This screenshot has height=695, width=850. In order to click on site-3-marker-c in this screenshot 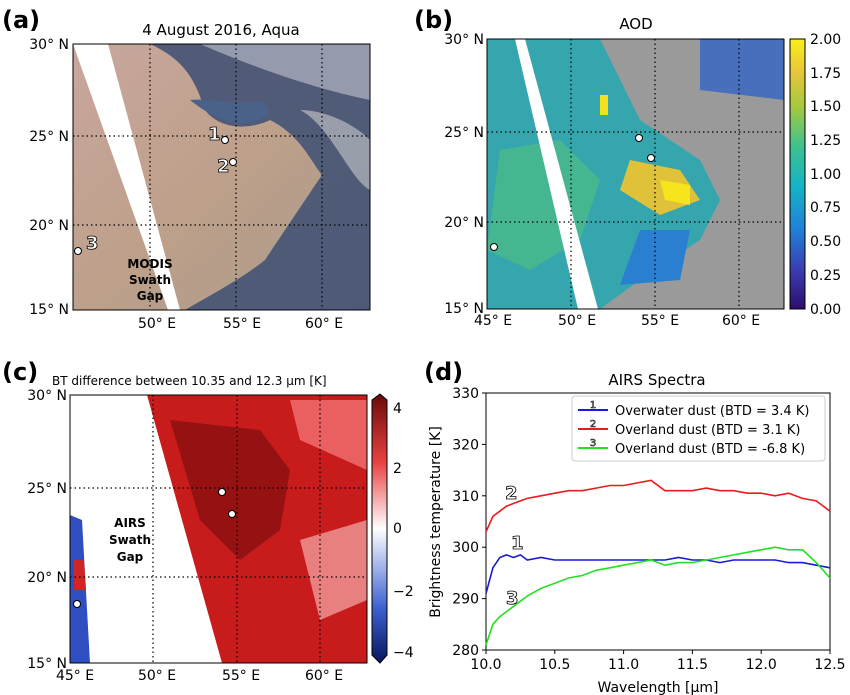, I will do `click(77, 604)`.